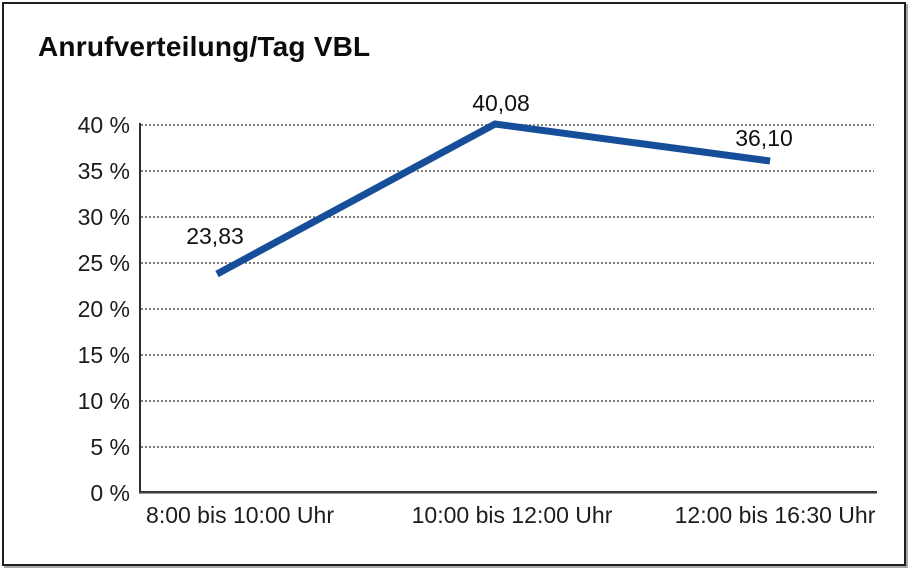 The image size is (915, 576). Describe the element at coordinates (110, 447) in the screenshot. I see `y-axis-tick-label: 5 %` at that location.